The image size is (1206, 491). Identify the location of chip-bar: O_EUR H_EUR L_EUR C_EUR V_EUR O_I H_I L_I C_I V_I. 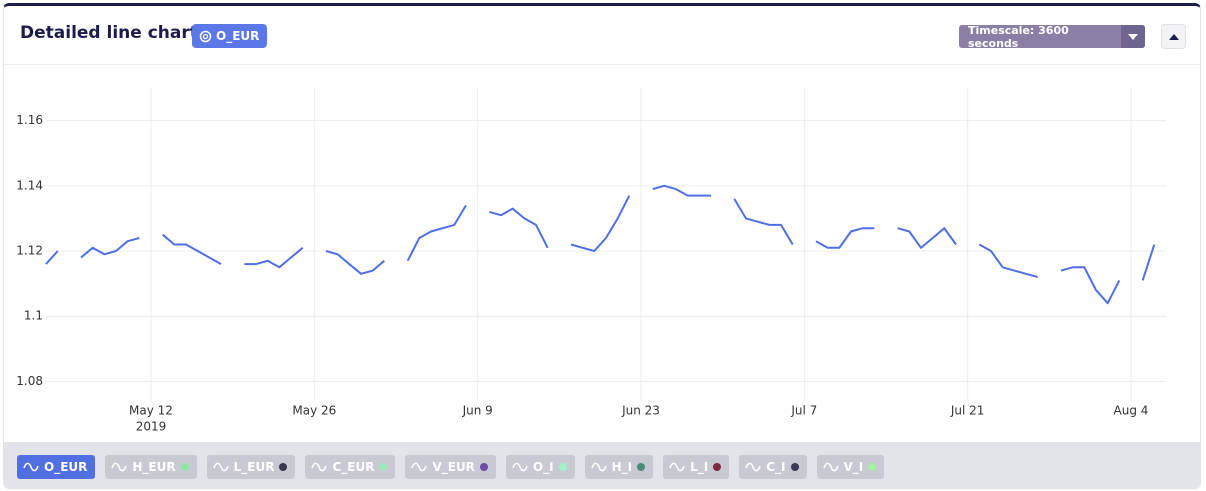
(602, 465).